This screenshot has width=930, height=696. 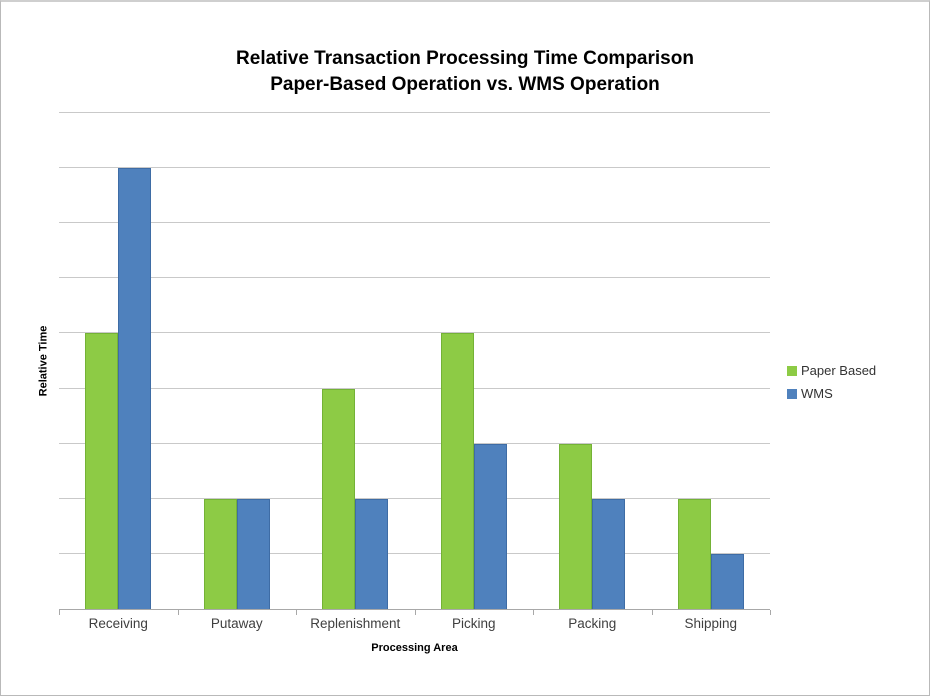 What do you see at coordinates (592, 623) in the screenshot?
I see `category-label-packing: Packing` at bounding box center [592, 623].